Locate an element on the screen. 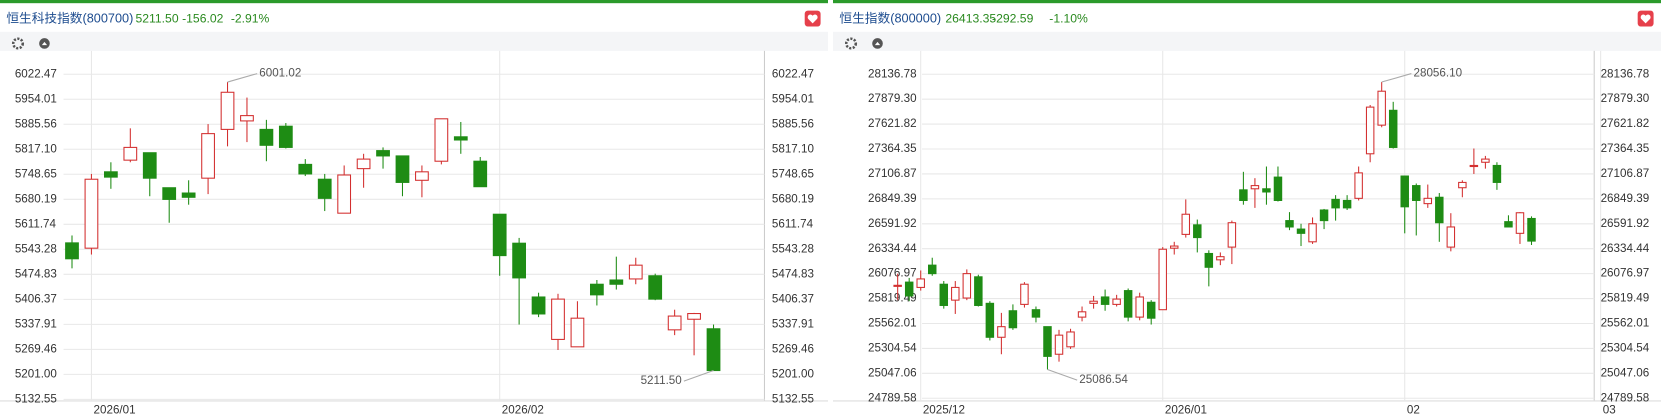 Image resolution: width=1661 pixels, height=420 pixels. y-tick-label: 26849.39 is located at coordinates (1625, 198).